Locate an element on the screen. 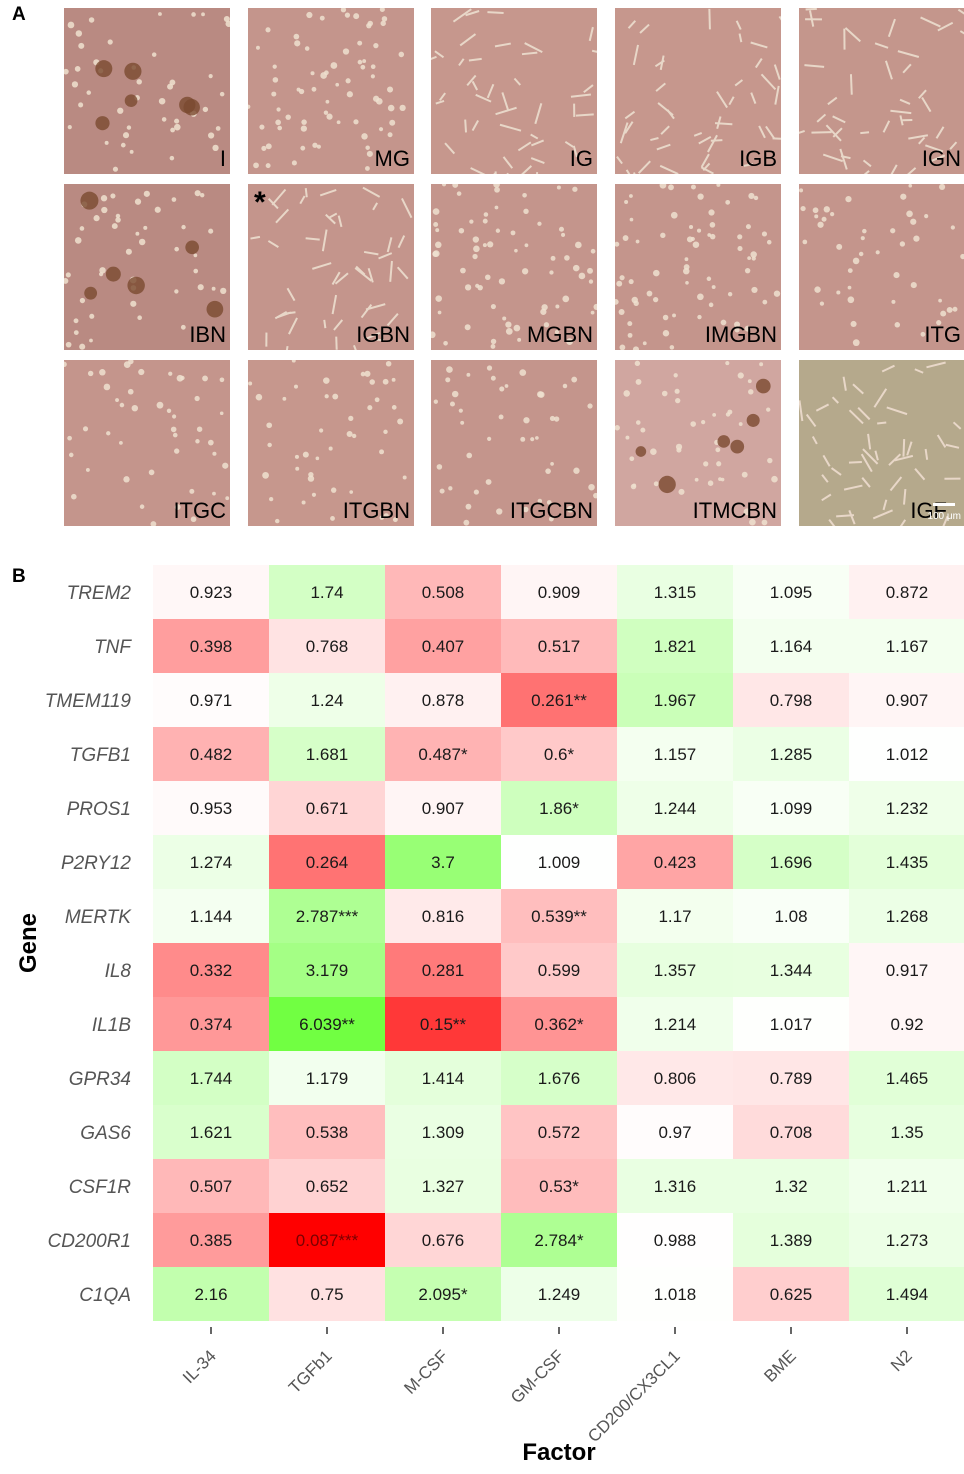  asterisk-marker: * is located at coordinates (260, 202).